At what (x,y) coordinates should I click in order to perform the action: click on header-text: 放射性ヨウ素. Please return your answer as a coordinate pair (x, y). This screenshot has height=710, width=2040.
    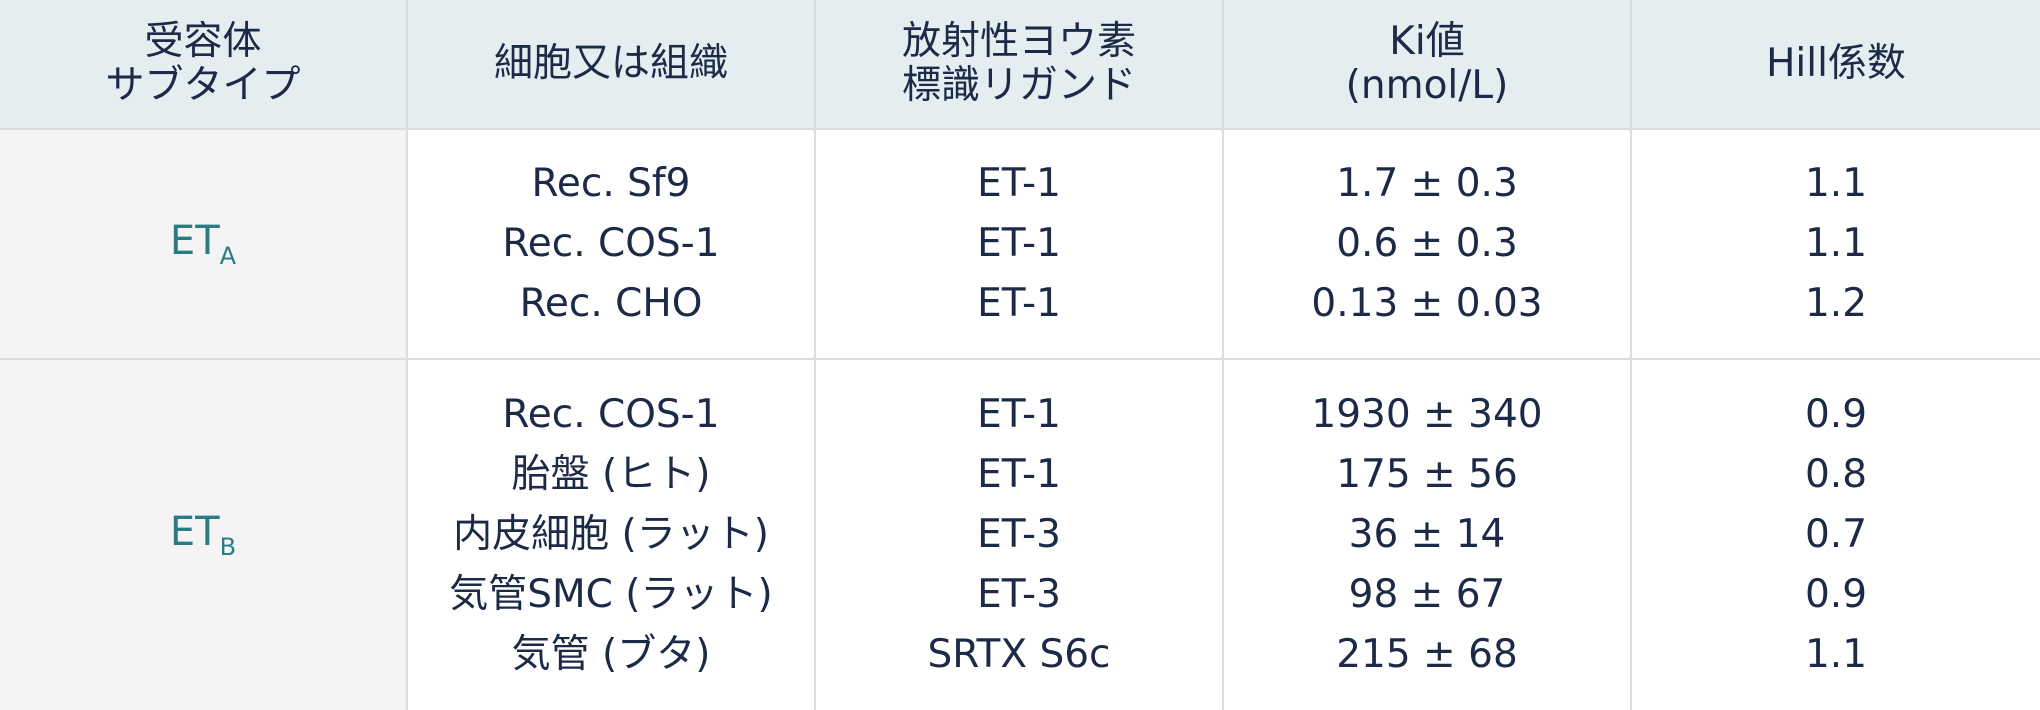
    Looking at the image, I should click on (1018, 42).